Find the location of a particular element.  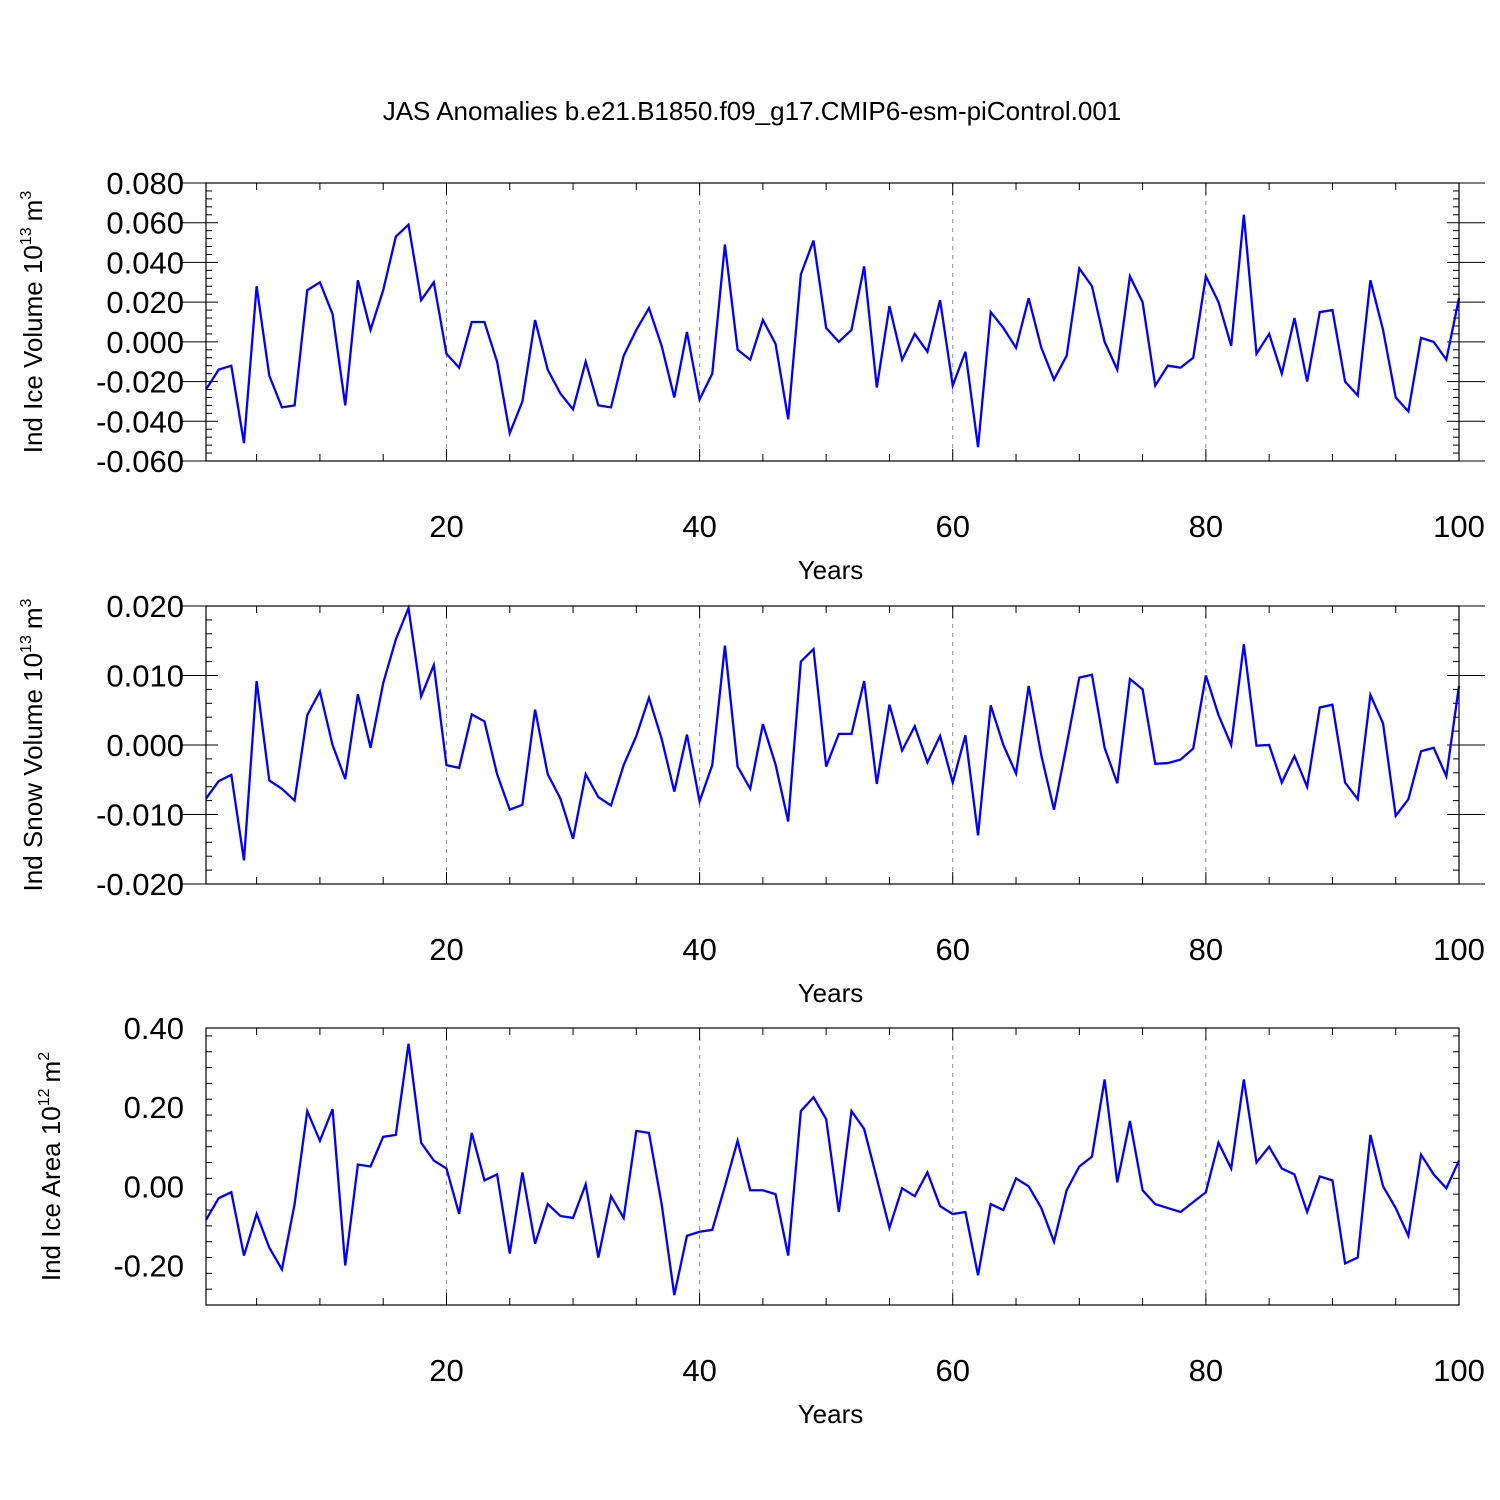

y-tick-label: 0.080 is located at coordinates (145, 183).